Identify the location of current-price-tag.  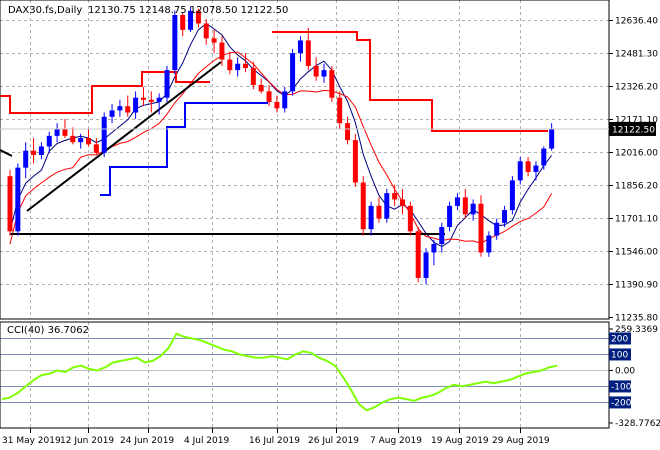
(632, 128).